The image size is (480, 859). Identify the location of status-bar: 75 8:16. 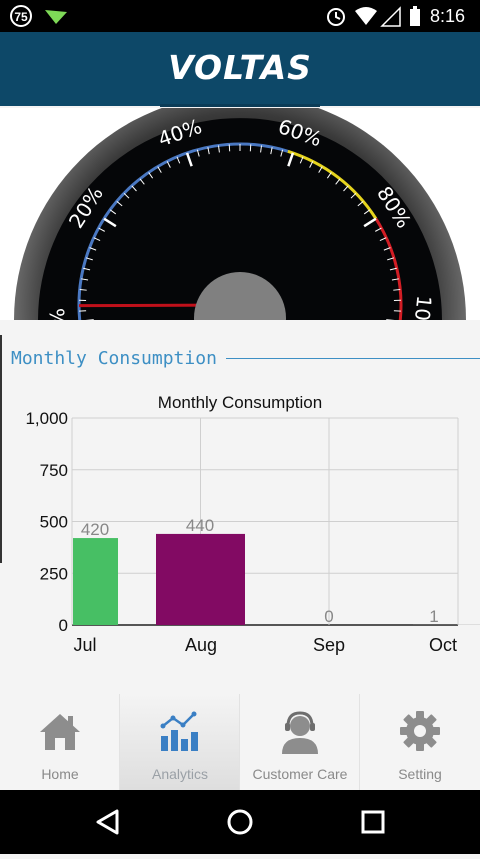
(240, 16).